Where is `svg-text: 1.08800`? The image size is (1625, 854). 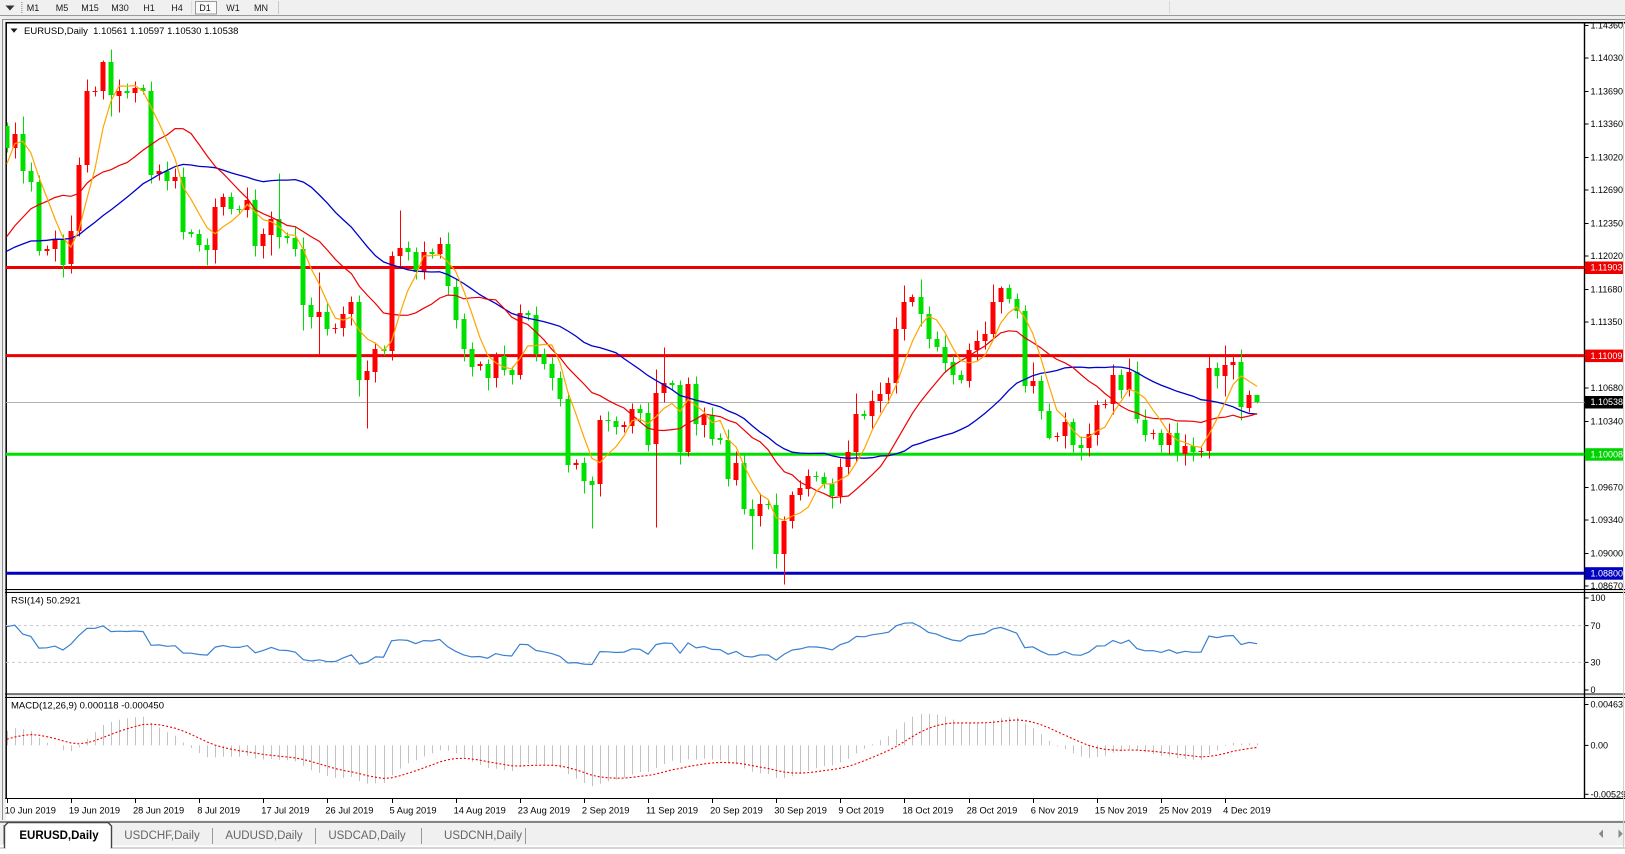 svg-text: 1.08800 is located at coordinates (1607, 573).